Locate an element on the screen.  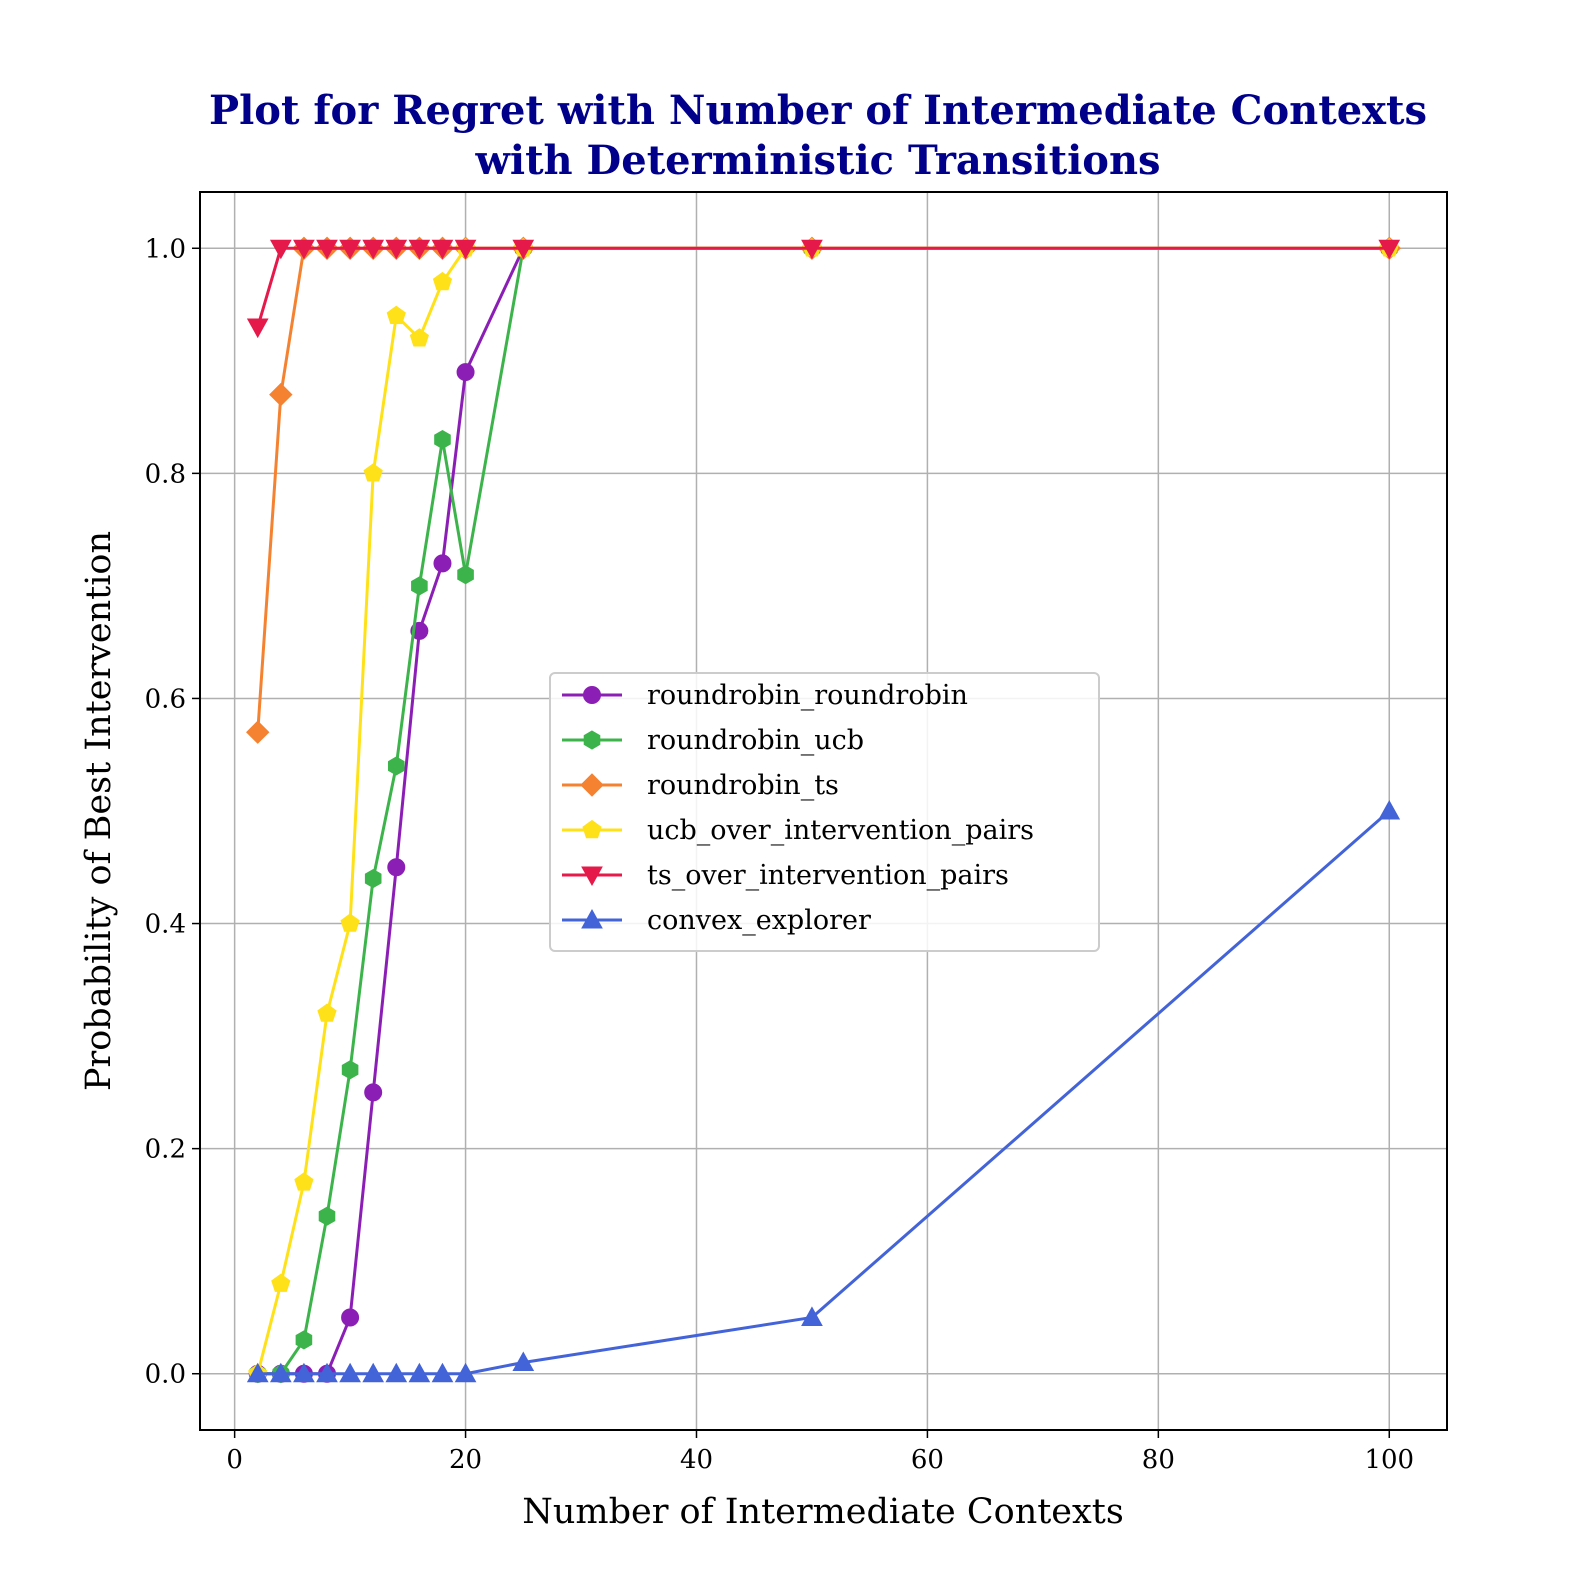
x-tick-label: 80 is located at coordinates (1158, 1460).